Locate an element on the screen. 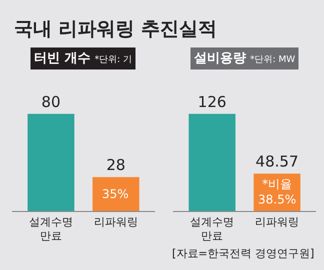 The height and width of the screenshot is (270, 324). chart-subtitle: 터빈 개수 *단위: 기 is located at coordinates (83, 58).